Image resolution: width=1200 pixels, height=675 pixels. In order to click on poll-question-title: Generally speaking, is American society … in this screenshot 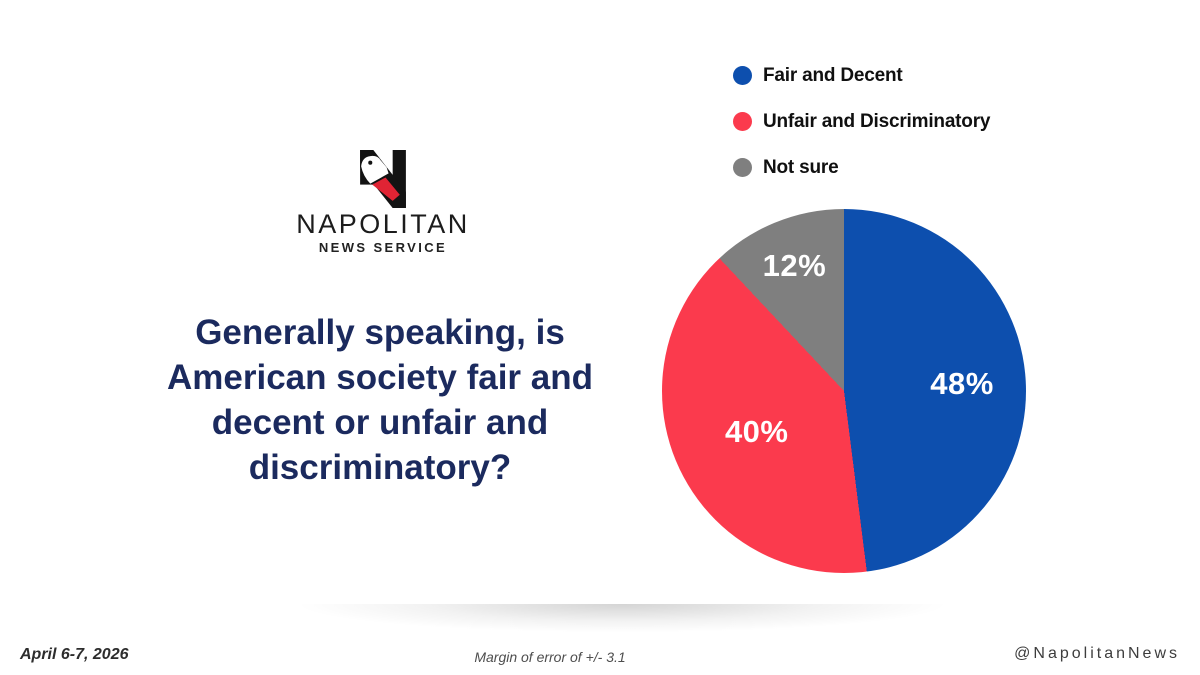, I will do `click(380, 400)`.